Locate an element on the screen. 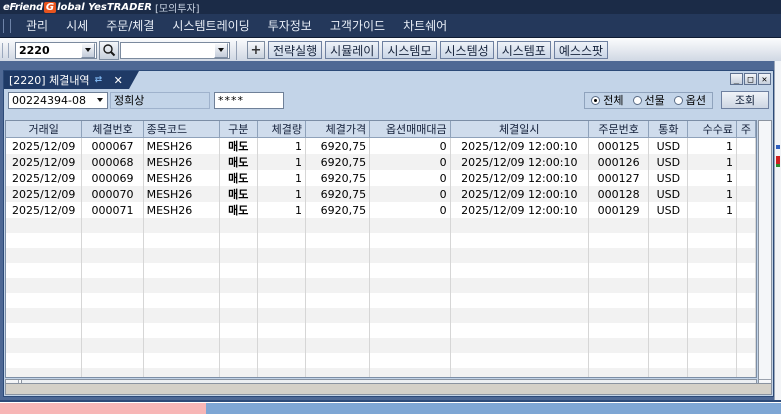  window-tab: [2220] 체결내역 ⇄ ✕ is located at coordinates (71, 80).